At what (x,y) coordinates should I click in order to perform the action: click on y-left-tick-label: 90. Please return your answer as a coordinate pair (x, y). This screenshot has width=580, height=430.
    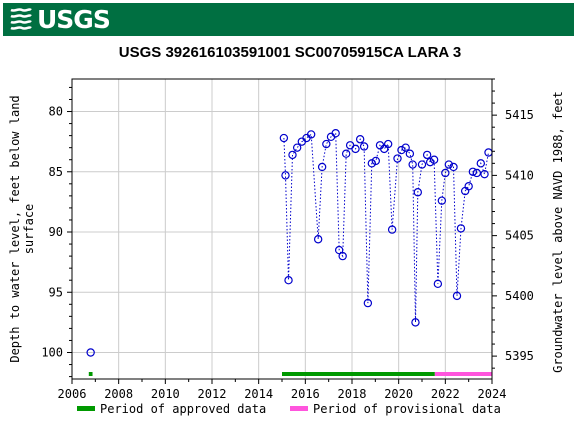
    Looking at the image, I should click on (56, 232).